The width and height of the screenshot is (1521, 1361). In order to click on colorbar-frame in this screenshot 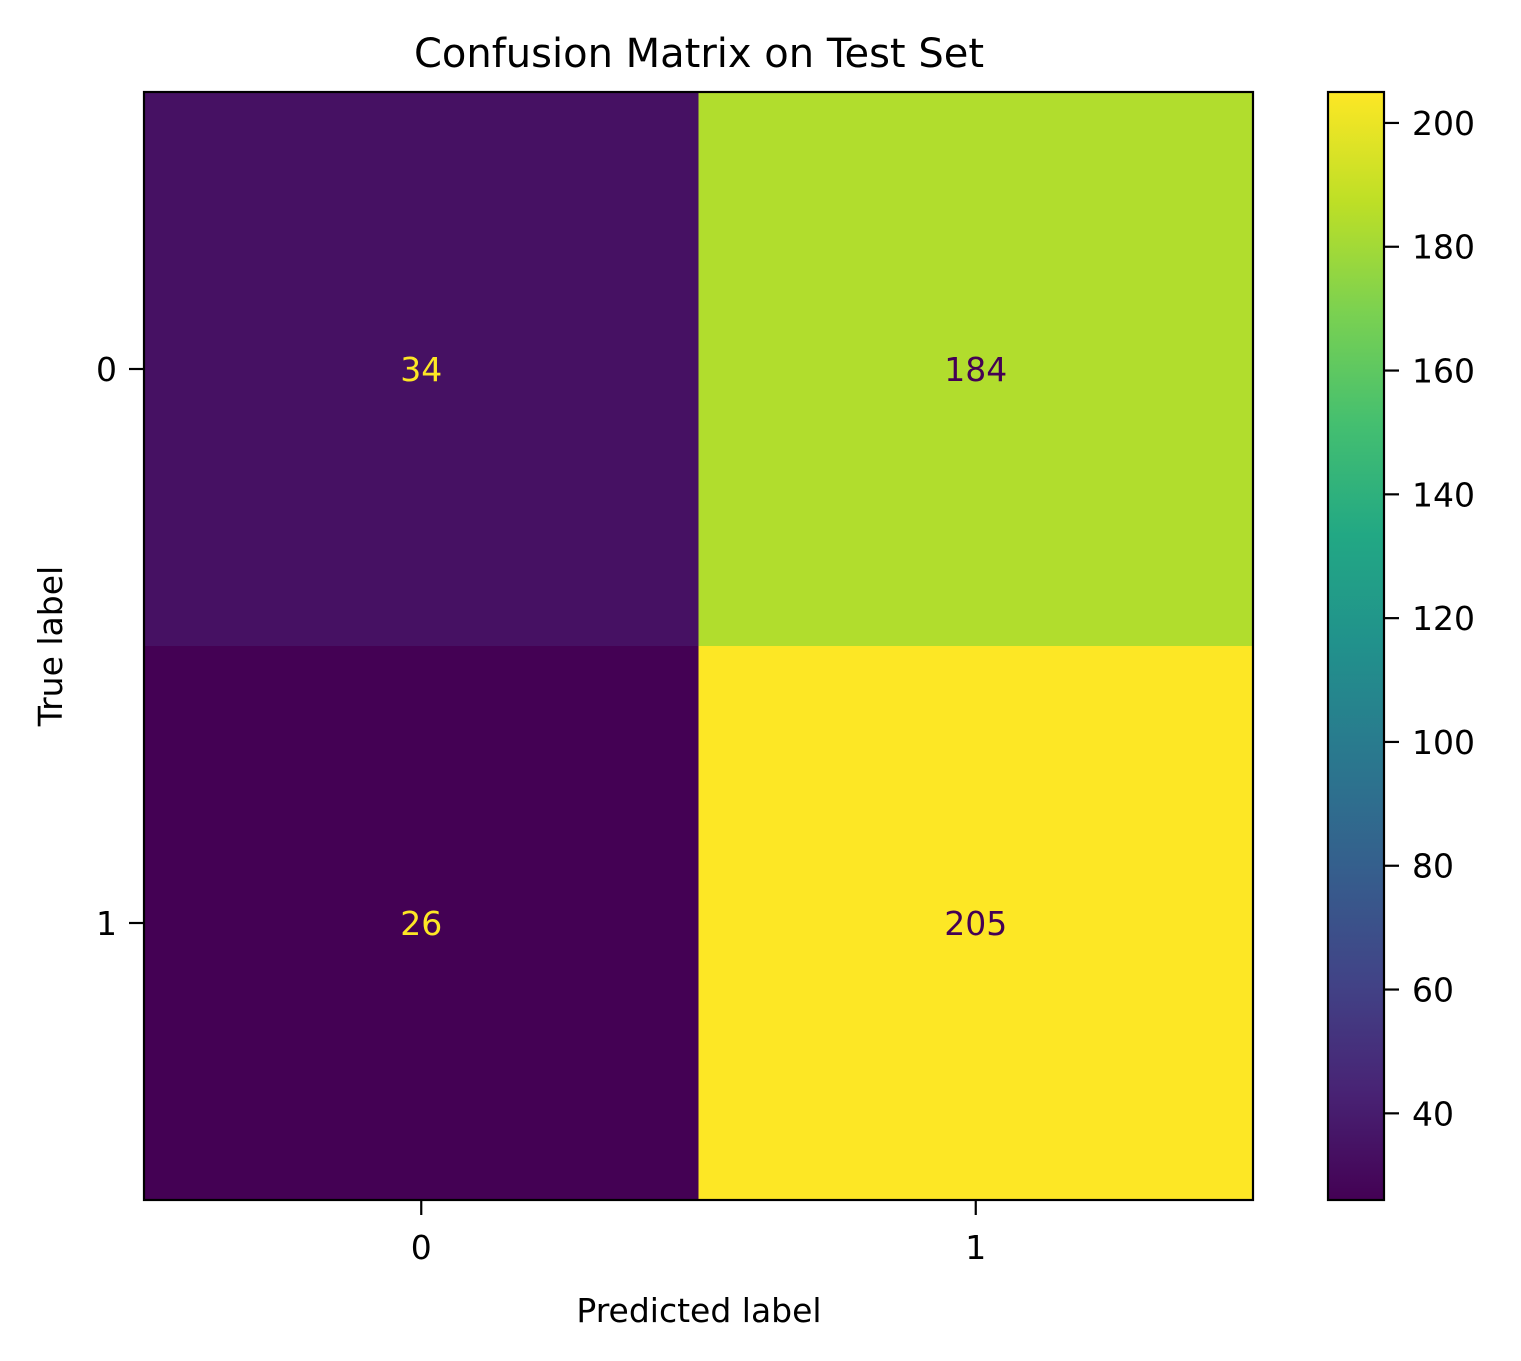, I will do `click(1356, 646)`.